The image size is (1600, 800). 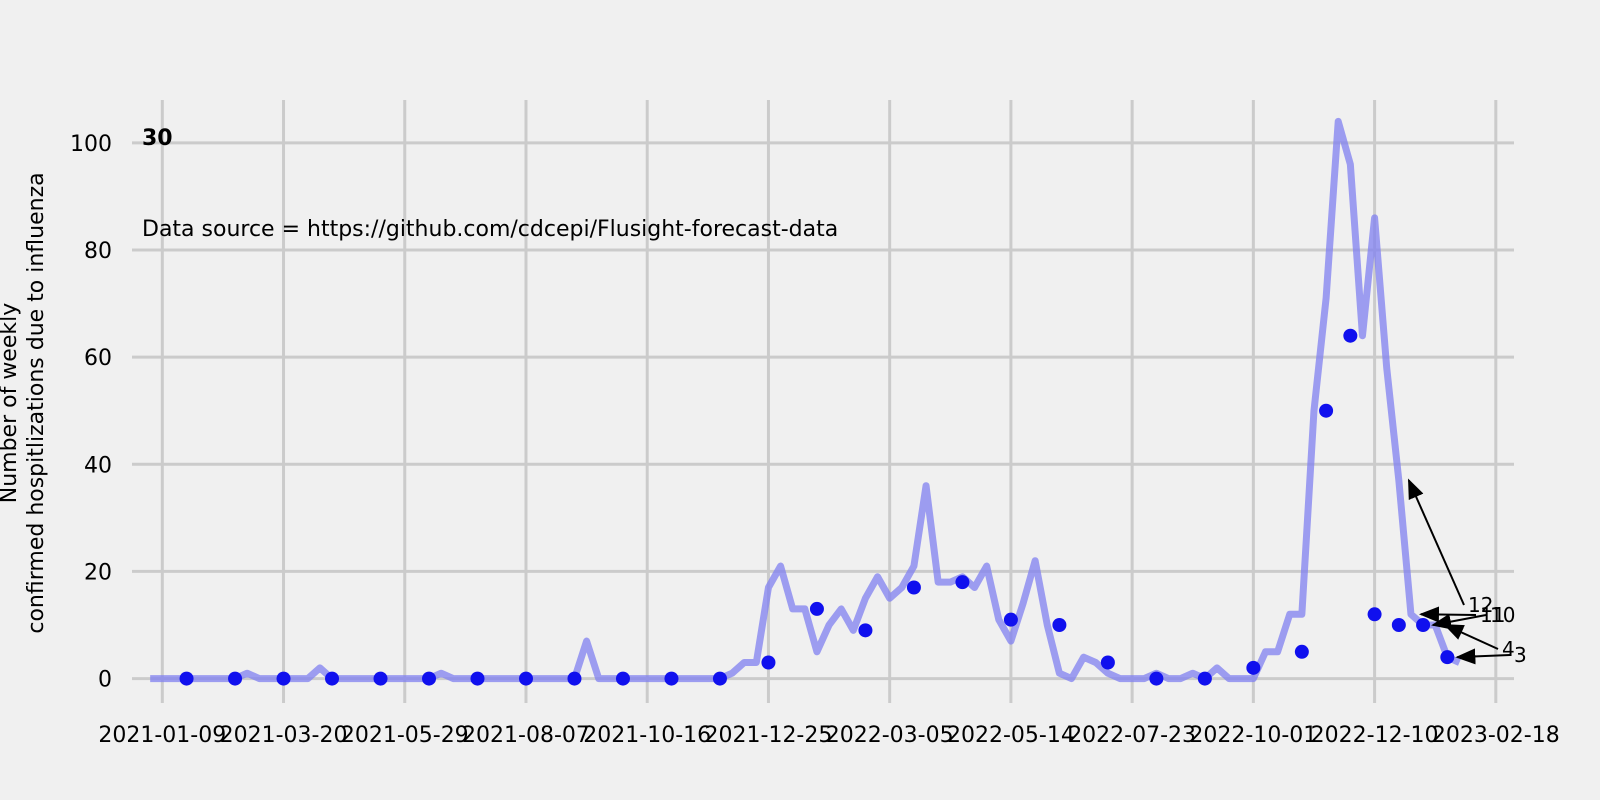 I want to click on x-tick-label: 2023-02-18, so click(x=1496, y=735).